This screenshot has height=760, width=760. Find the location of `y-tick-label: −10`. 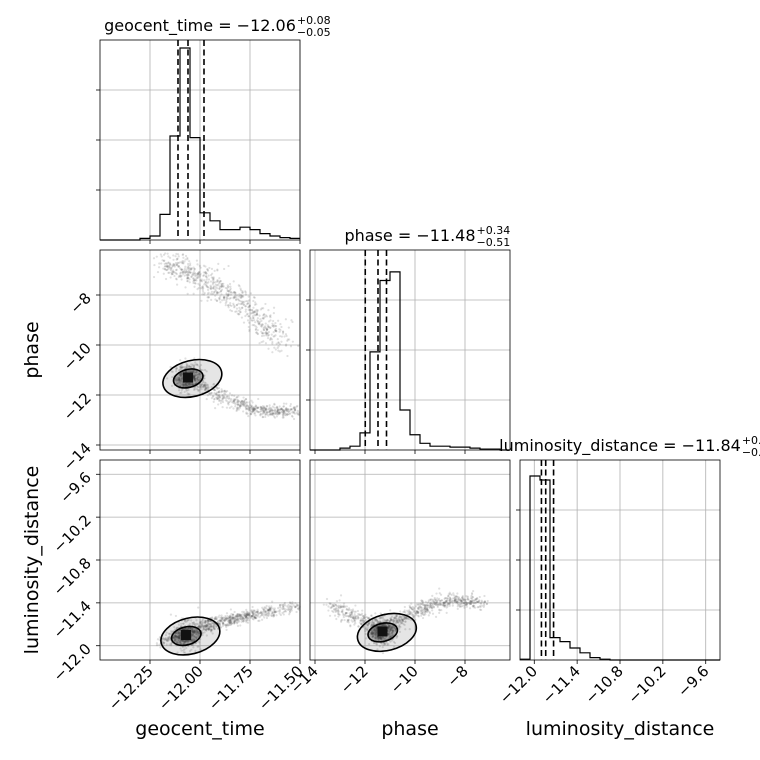

y-tick-label: −10 is located at coordinates (77, 356).